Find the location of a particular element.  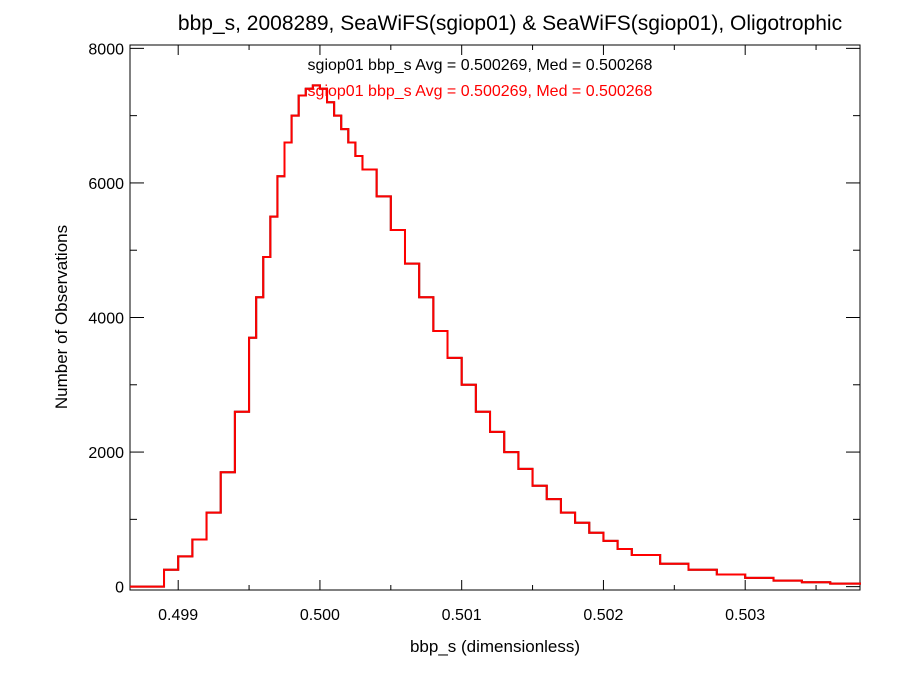

y-axis-label: Number of Observations is located at coordinates (61, 317).